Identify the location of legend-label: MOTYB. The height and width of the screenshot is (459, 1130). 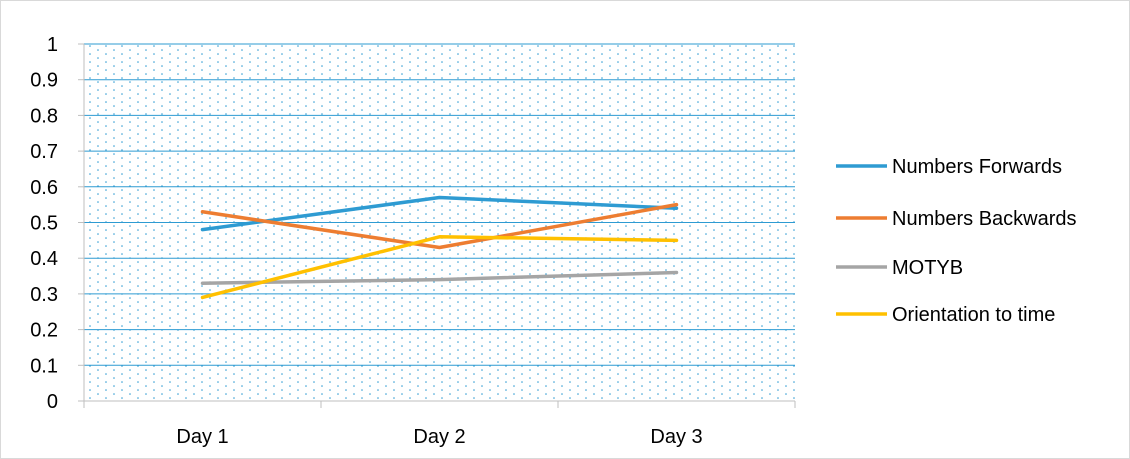
(927, 268).